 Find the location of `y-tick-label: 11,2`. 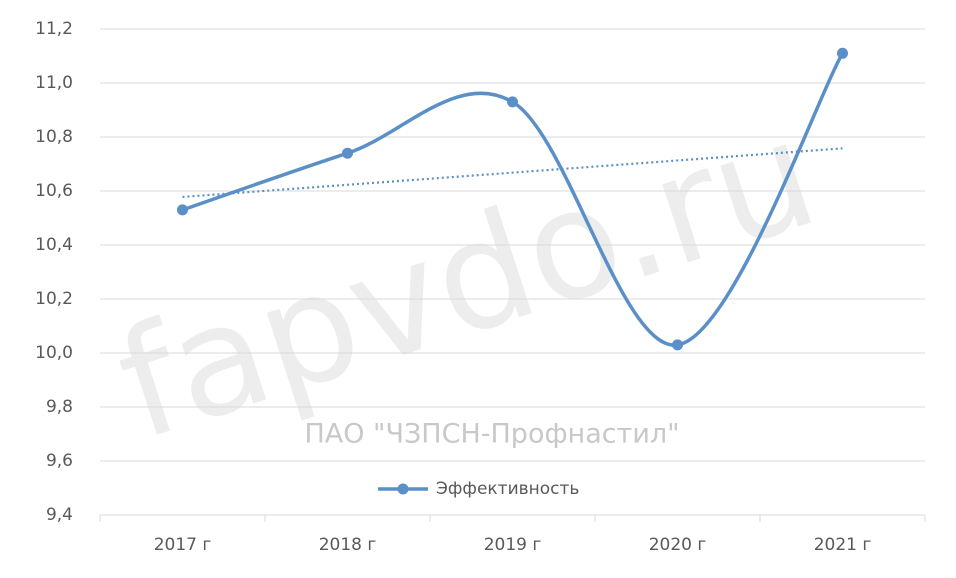

y-tick-label: 11,2 is located at coordinates (54, 29).